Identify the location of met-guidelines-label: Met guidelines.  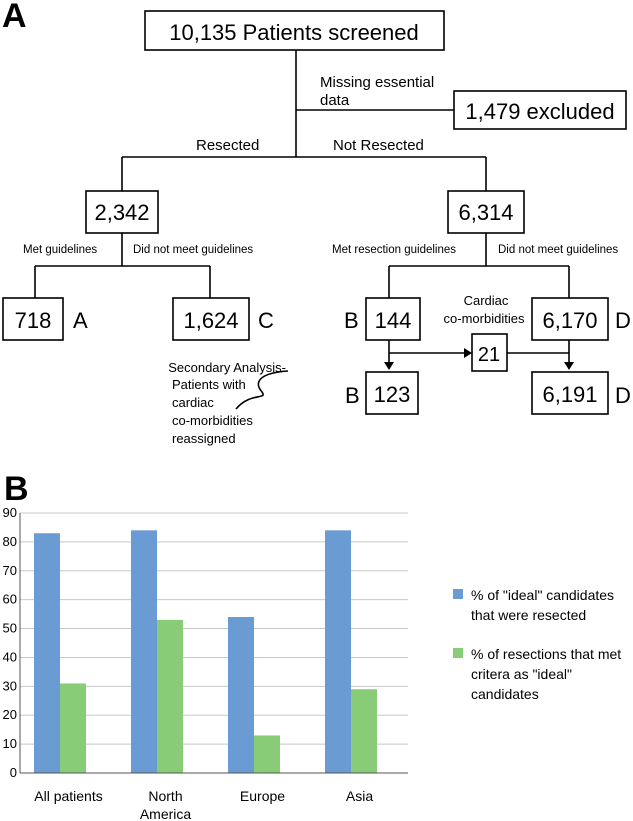
(60, 250).